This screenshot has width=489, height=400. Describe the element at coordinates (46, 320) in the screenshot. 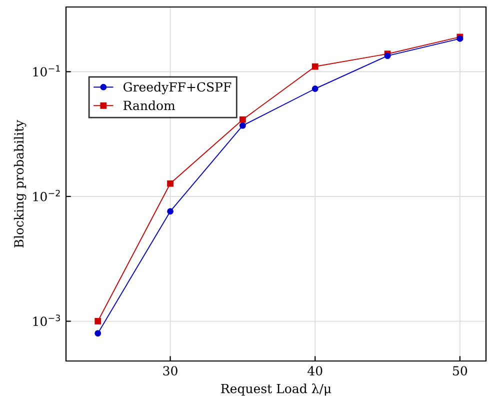

I see `y-tick-label: 10$^{−3}$` at that location.